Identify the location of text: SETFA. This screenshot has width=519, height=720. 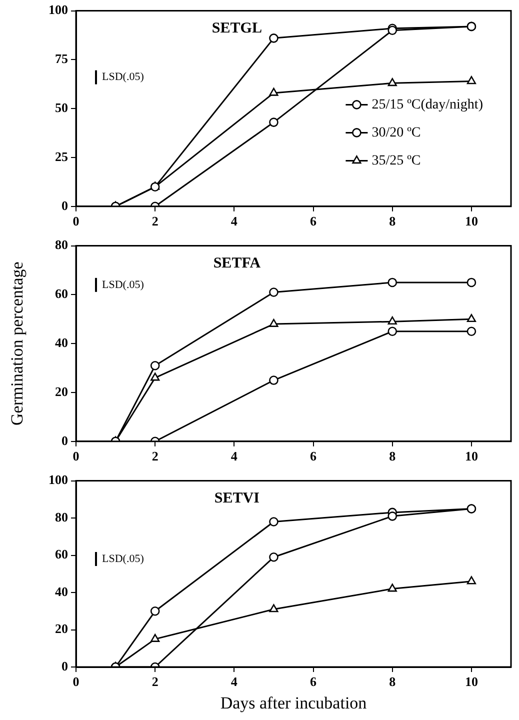
(237, 264).